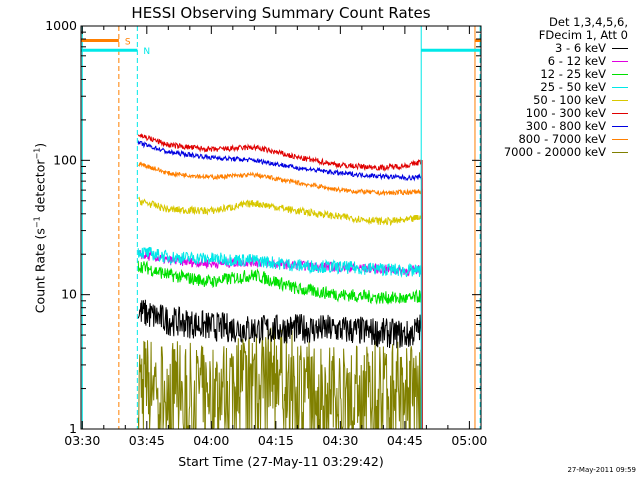  What do you see at coordinates (40, 271) in the screenshot?
I see `y-axis-label-main: Count Rate (s` at bounding box center [40, 271].